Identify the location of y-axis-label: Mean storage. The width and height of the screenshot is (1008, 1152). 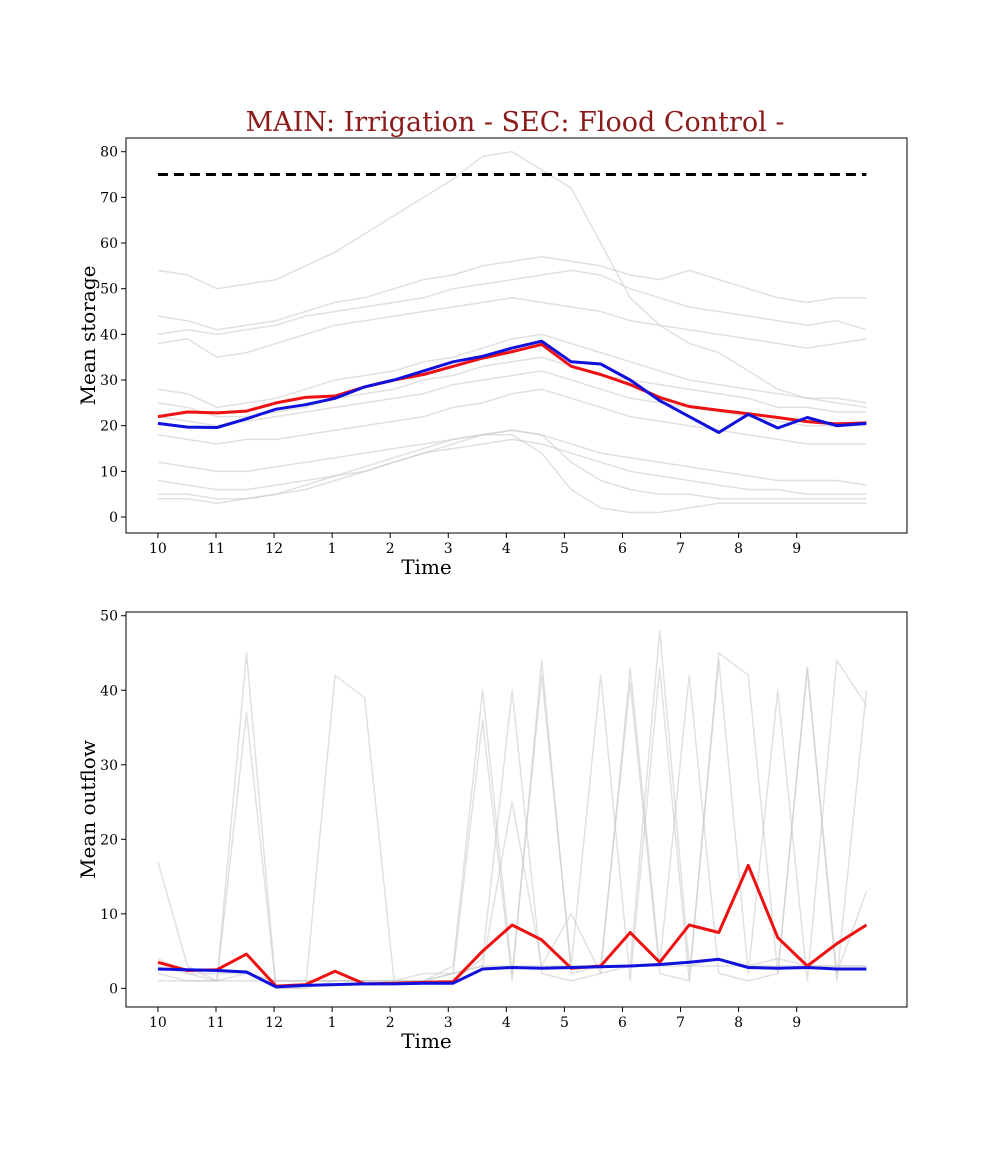
(88, 336).